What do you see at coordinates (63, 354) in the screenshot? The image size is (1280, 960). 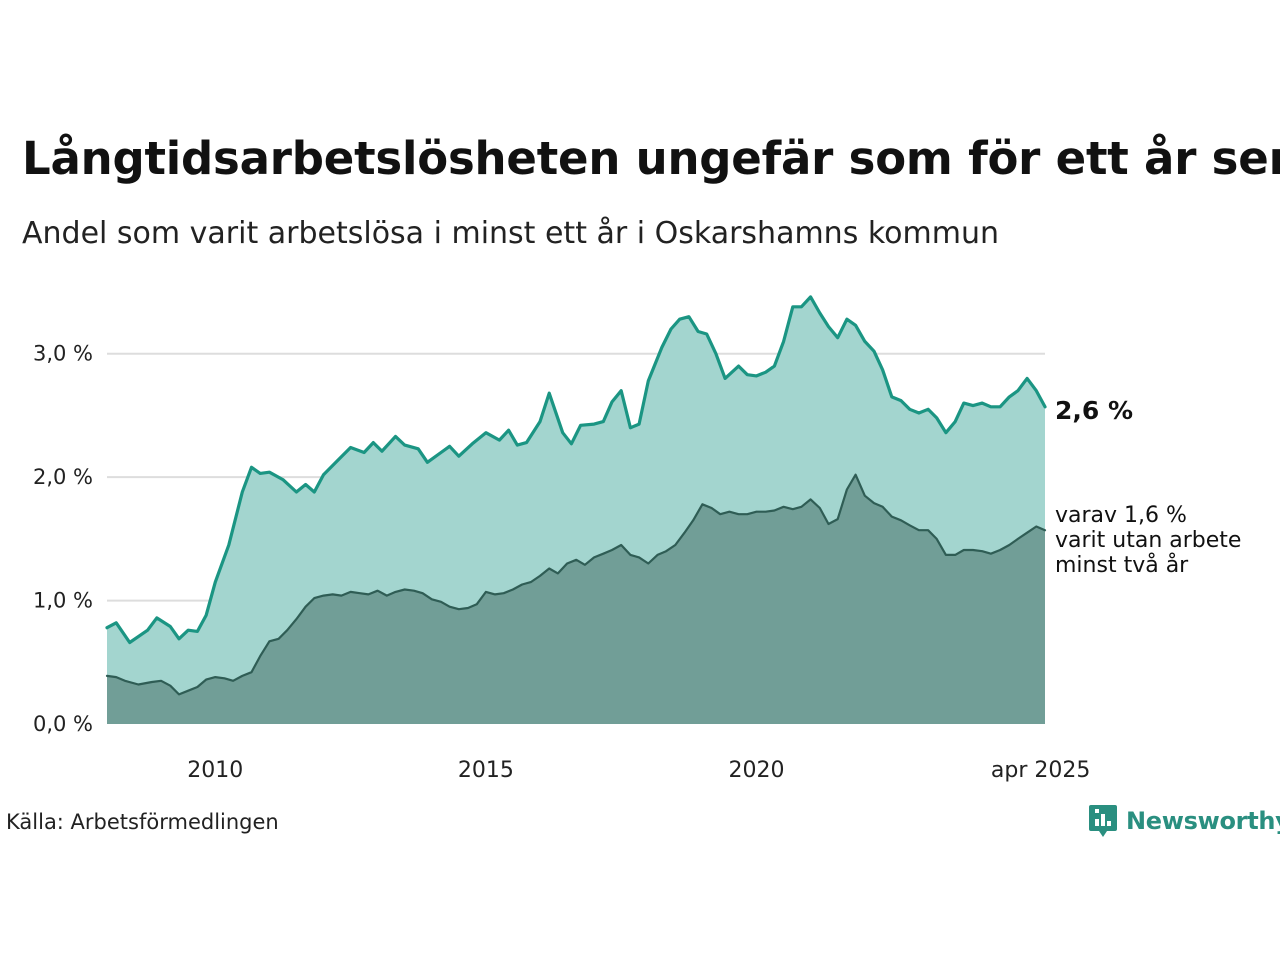 I see `y-tick-label: 3,0 %` at bounding box center [63, 354].